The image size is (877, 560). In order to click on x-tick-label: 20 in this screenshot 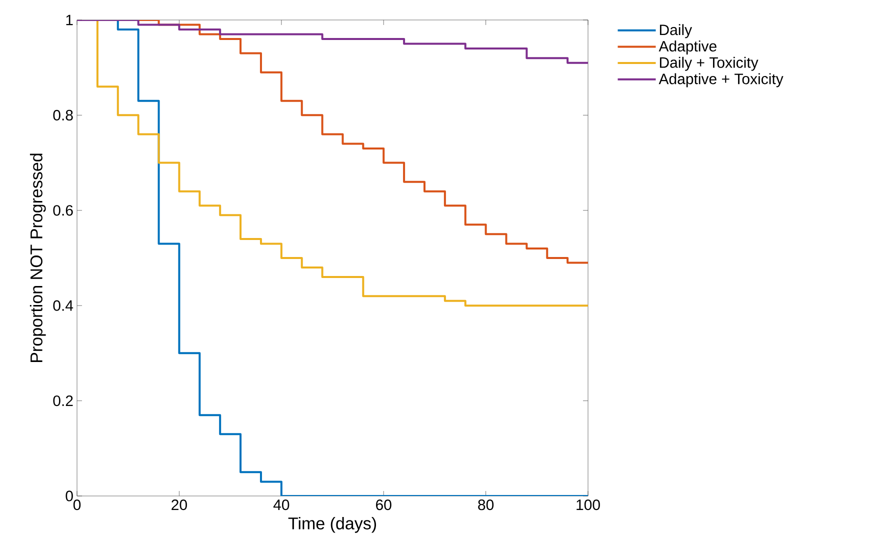, I will do `click(179, 505)`.